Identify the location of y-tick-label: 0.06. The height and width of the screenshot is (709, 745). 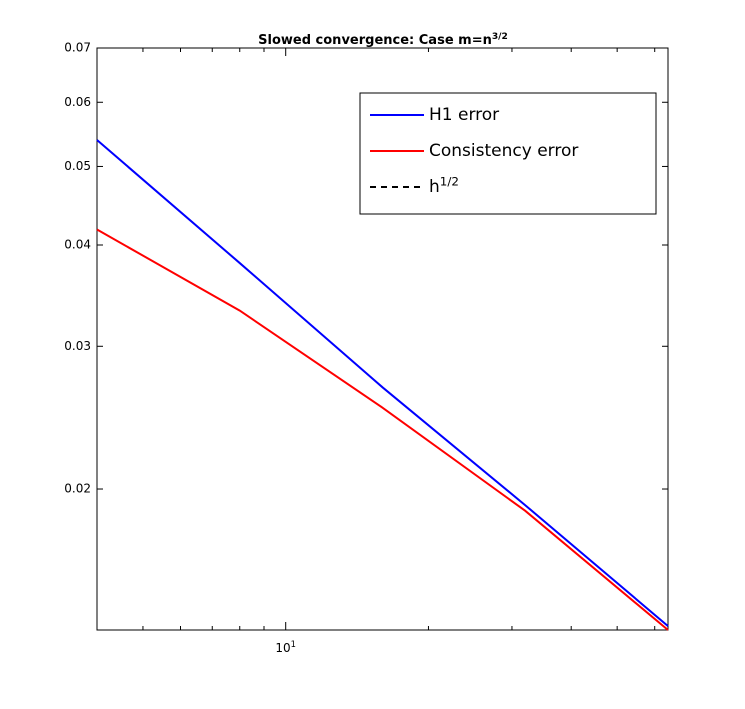
(77, 102).